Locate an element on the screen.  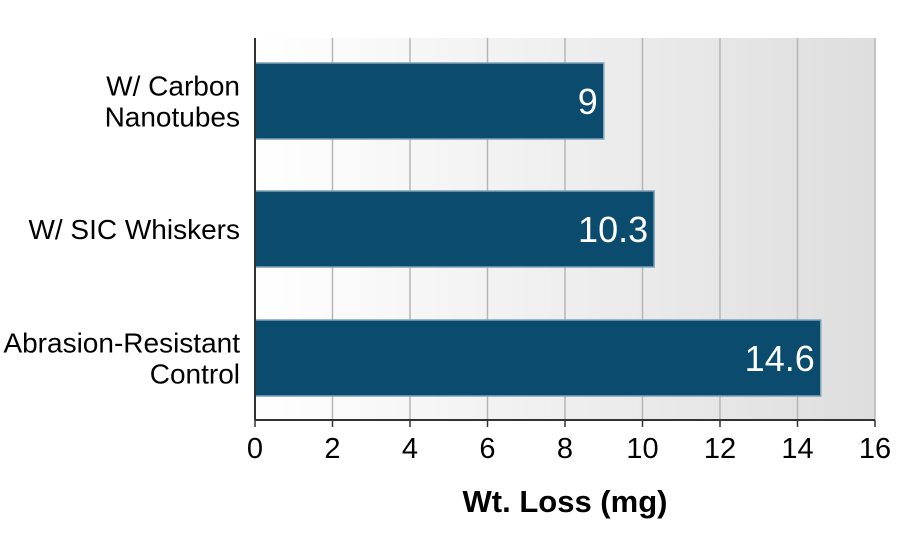
category-label-1: W/ SIC Whiskers is located at coordinates (134, 229).